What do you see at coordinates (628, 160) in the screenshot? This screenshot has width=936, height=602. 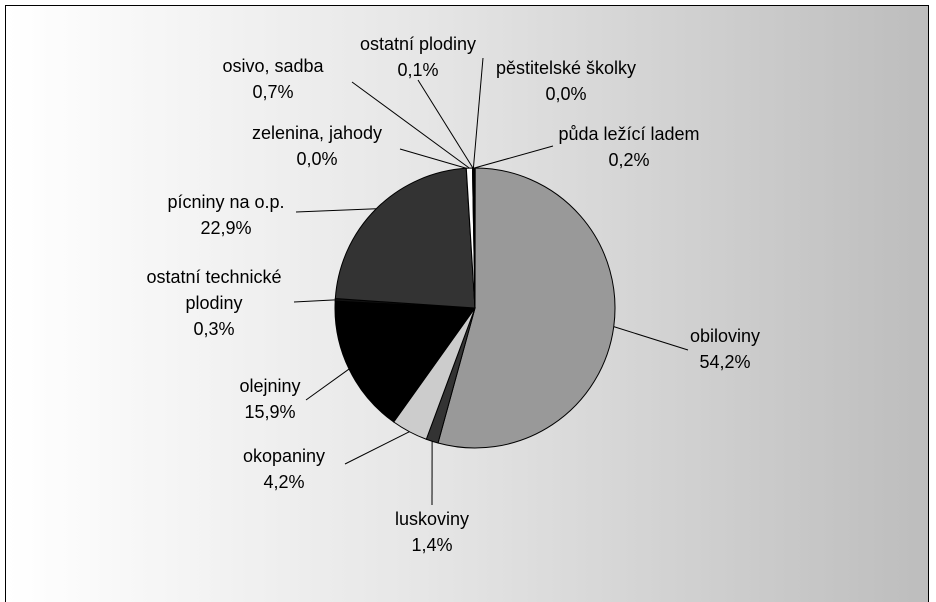 I see `slice-value-label: 0,2%` at bounding box center [628, 160].